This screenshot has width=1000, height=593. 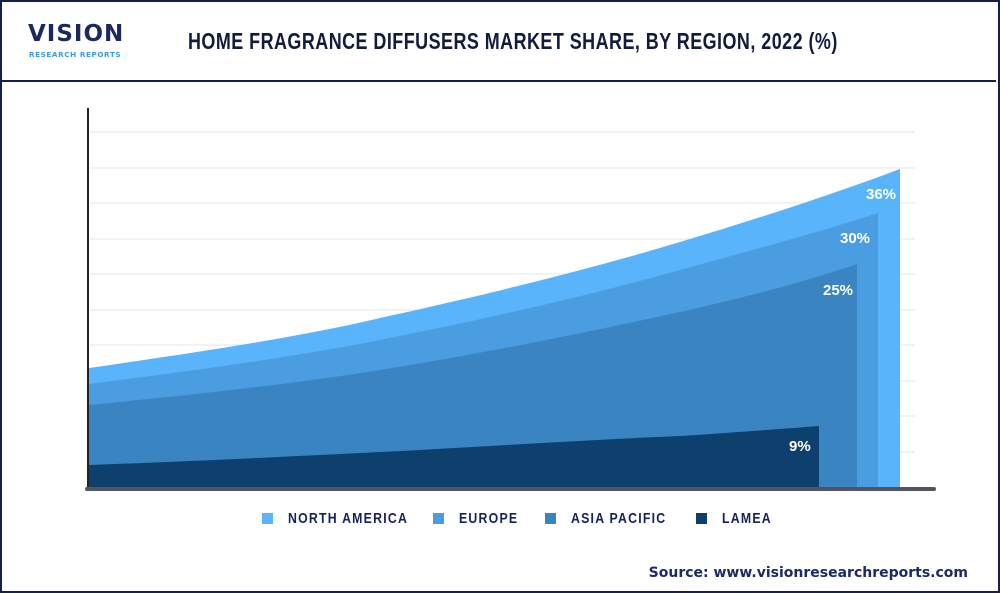 I want to click on legend: NORTH AMERICA EUROPE ASIA PACIFIC LAMEA, so click(x=500, y=518).